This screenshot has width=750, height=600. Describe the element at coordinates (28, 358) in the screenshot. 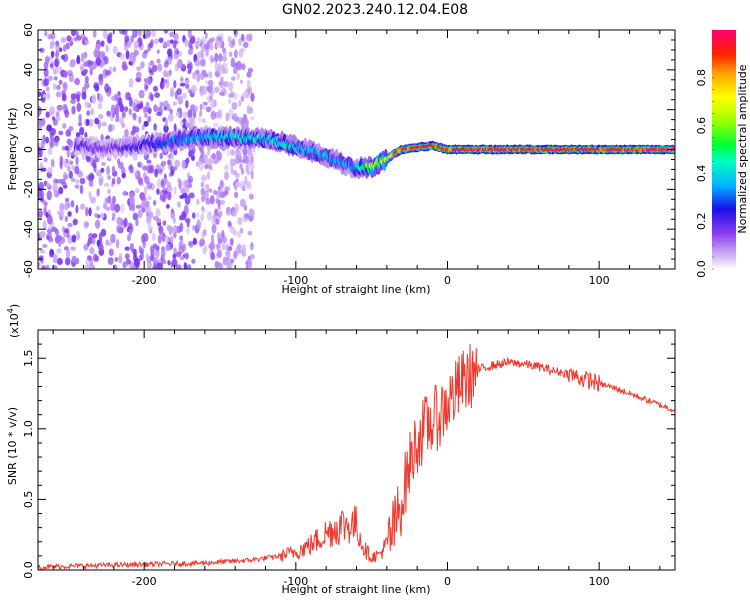

I see `y-tick-label: 1.5` at that location.